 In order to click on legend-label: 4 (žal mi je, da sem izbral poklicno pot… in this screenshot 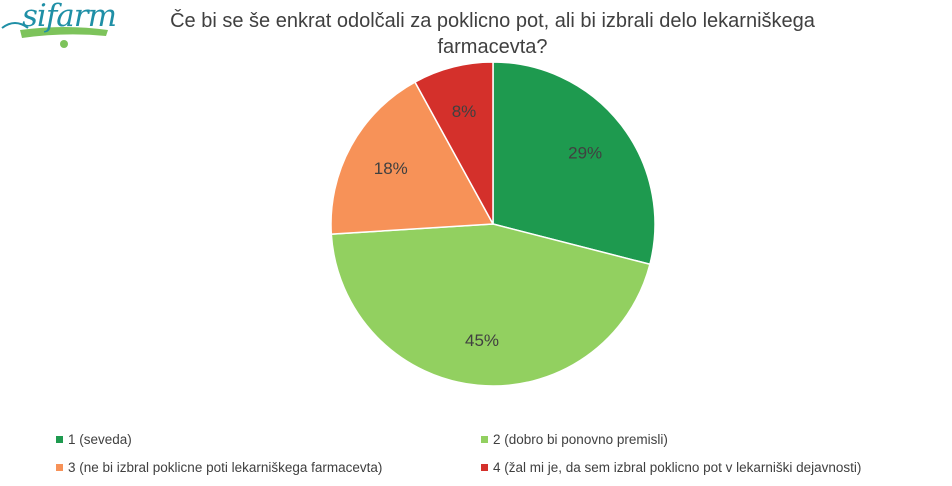, I will do `click(677, 467)`.